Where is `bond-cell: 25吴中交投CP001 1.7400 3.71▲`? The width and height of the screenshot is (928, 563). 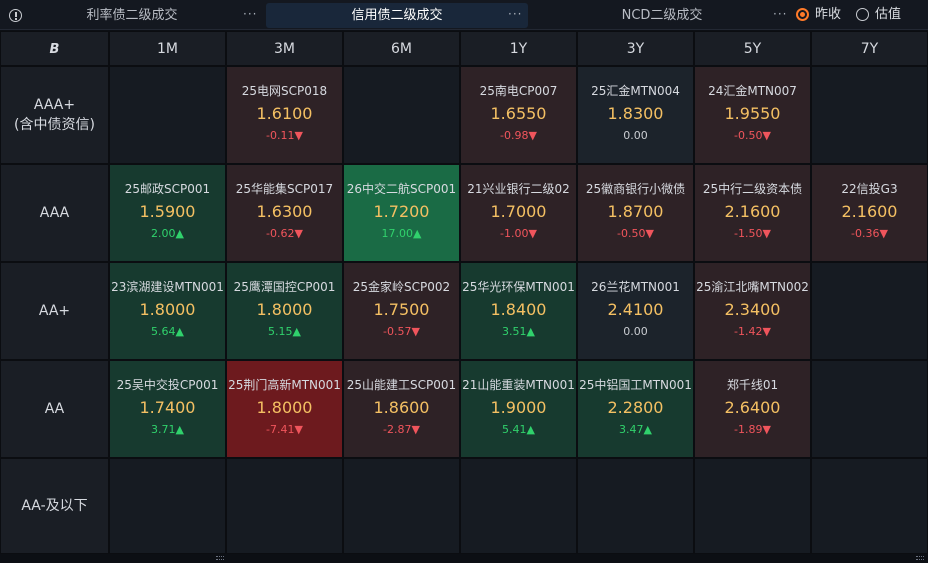
bond-cell: 25吴中交投CP001 1.7400 3.71▲ is located at coordinates (167, 409).